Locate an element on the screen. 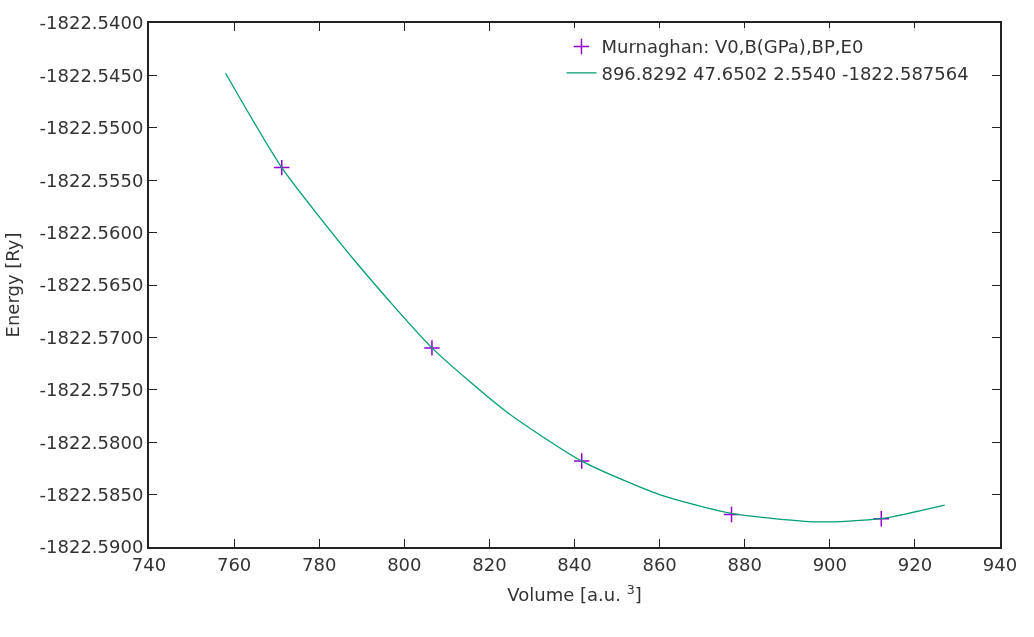 The height and width of the screenshot is (637, 1034). y-tick-label: -1822.5500 is located at coordinates (91, 128).